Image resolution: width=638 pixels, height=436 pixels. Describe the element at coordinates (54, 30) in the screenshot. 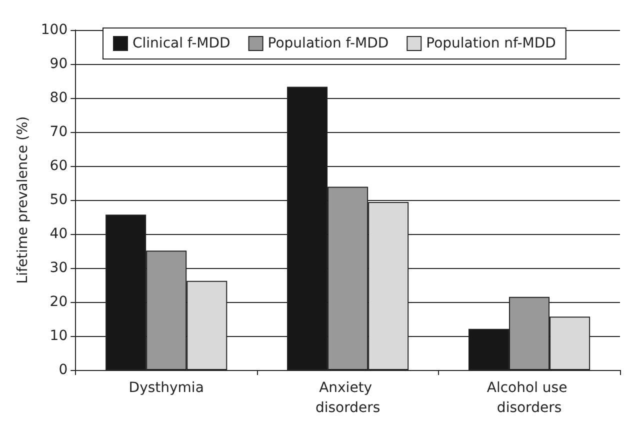

I see `y-tick-label: 100` at that location.